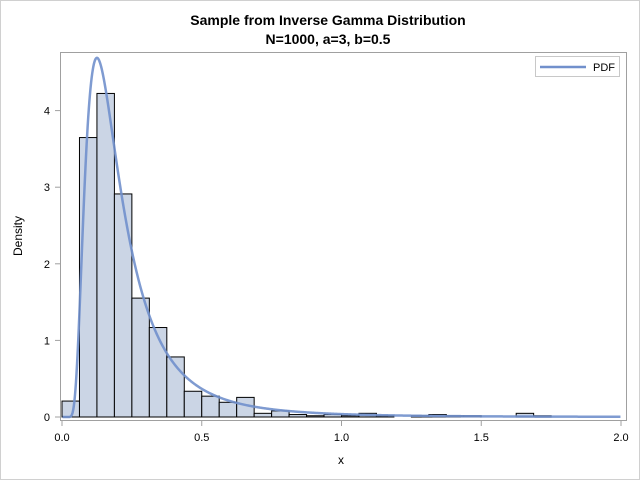  I want to click on y-tick-label: 0, so click(47, 418).